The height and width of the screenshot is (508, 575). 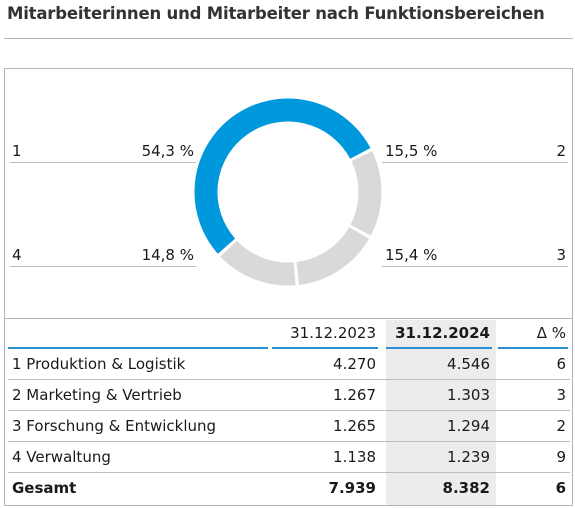 I want to click on slice-3-percent: 15,4 %, so click(x=411, y=255).